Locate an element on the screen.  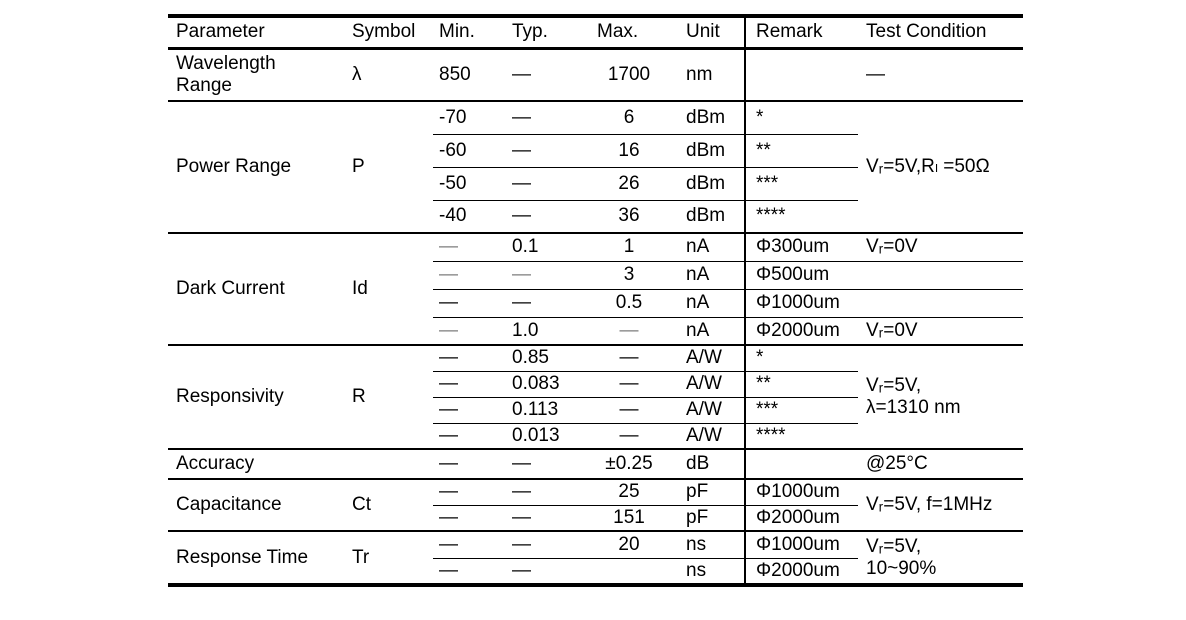
table-row: — 0.013 — A/W **** is located at coordinates (595, 436).